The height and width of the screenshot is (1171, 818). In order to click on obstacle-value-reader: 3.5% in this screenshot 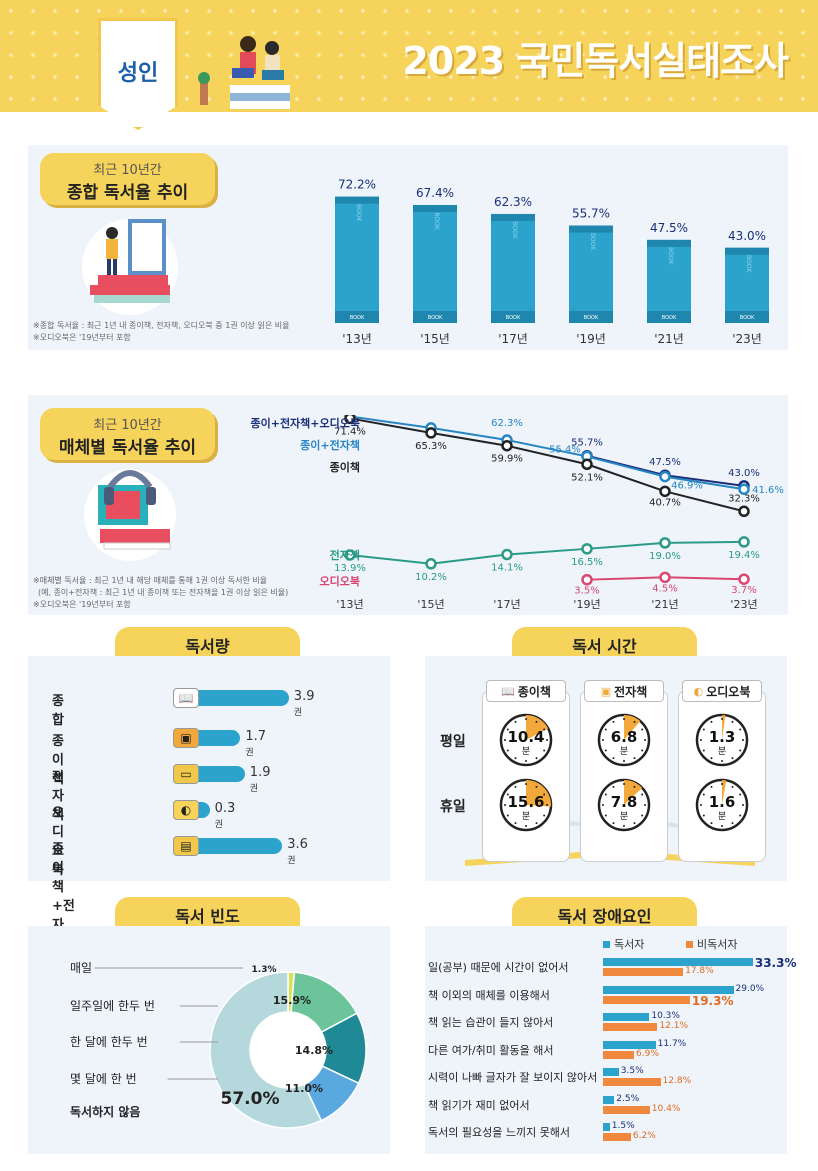, I will do `click(632, 1071)`.